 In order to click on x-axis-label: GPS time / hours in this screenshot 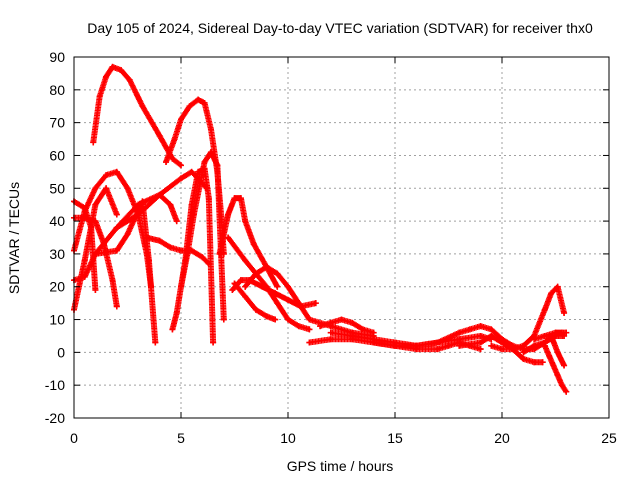, I will do `click(340, 466)`.